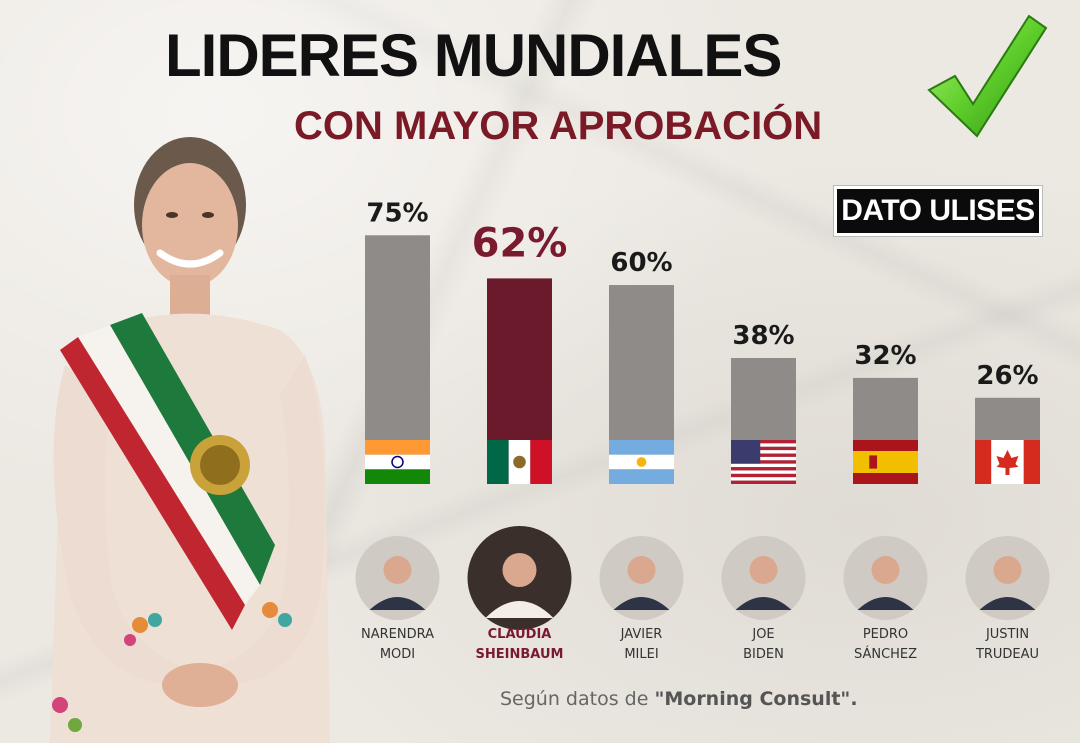 This screenshot has height=743, width=1080. I want to click on avatar-javier-milei, so click(641, 578).